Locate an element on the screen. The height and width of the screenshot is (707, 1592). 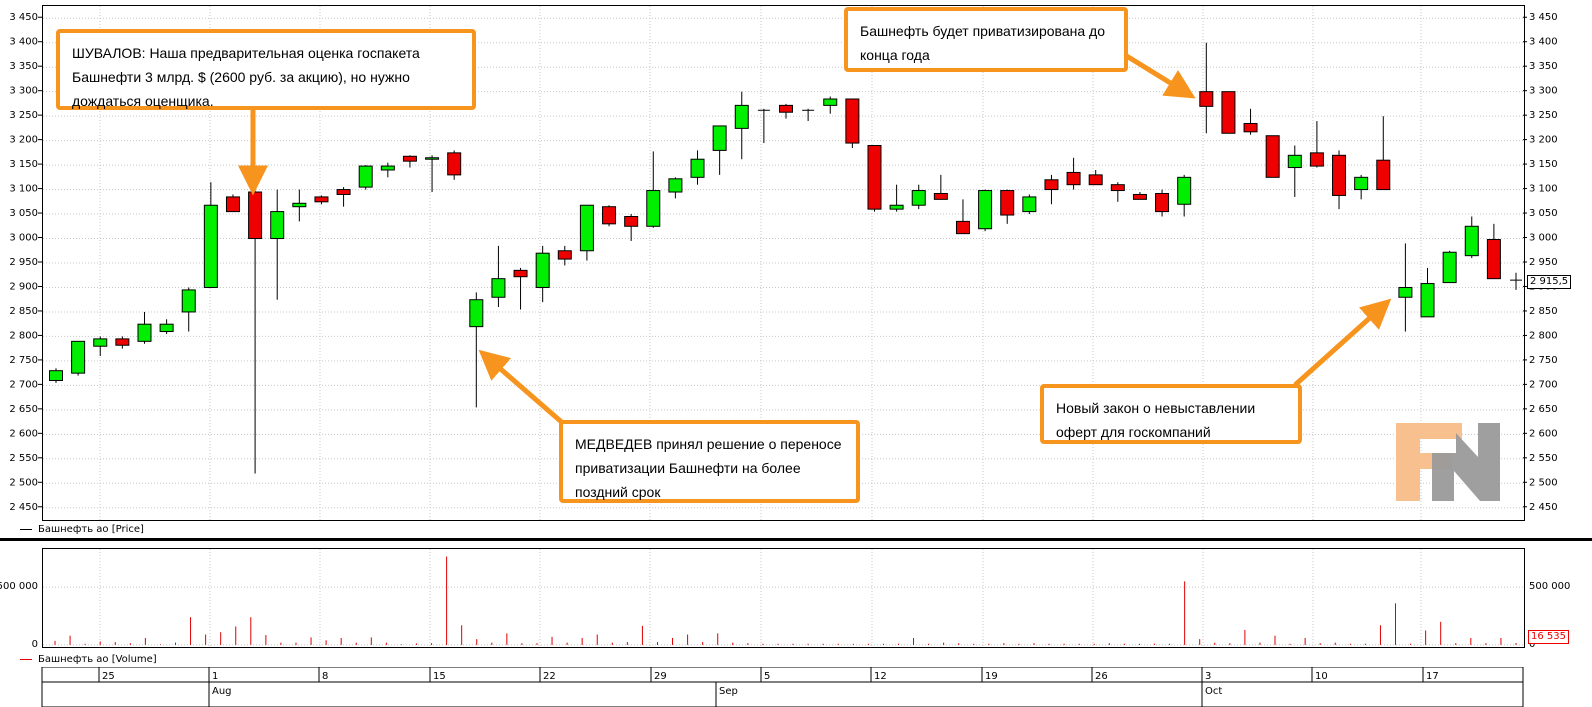
volume-legend-label: Башнефть ао [Volume] is located at coordinates (97, 659).